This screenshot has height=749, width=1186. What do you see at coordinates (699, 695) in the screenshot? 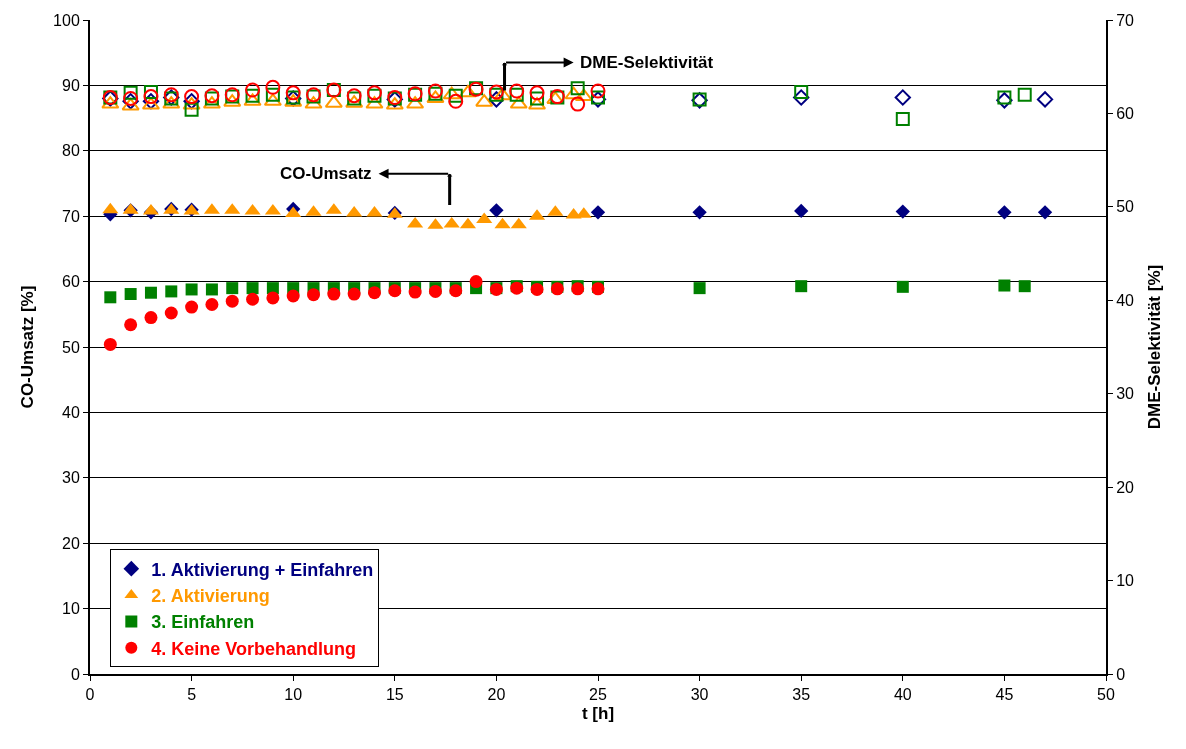
I see `x-tick-label: 30` at bounding box center [699, 695].